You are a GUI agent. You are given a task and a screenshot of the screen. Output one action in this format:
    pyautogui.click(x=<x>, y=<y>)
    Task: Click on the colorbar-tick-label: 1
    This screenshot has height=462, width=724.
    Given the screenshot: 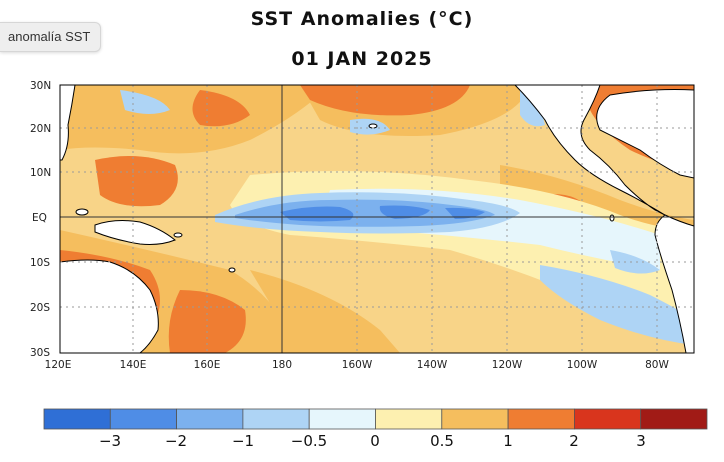 What is the action you would take?
    pyautogui.click(x=508, y=441)
    